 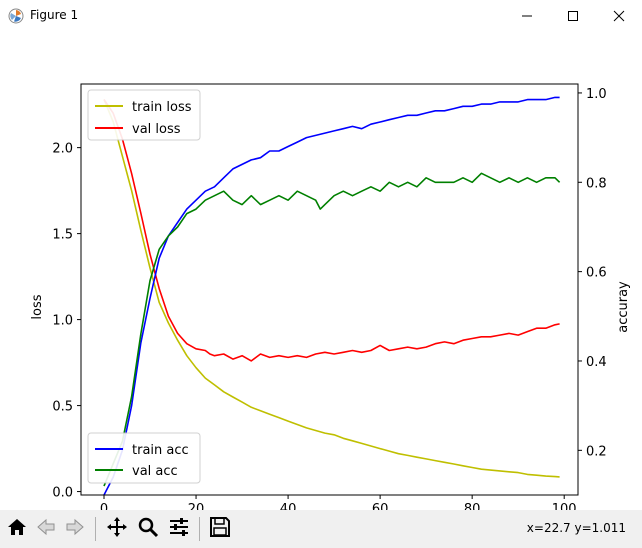 I want to click on move-icon, so click(x=117, y=529).